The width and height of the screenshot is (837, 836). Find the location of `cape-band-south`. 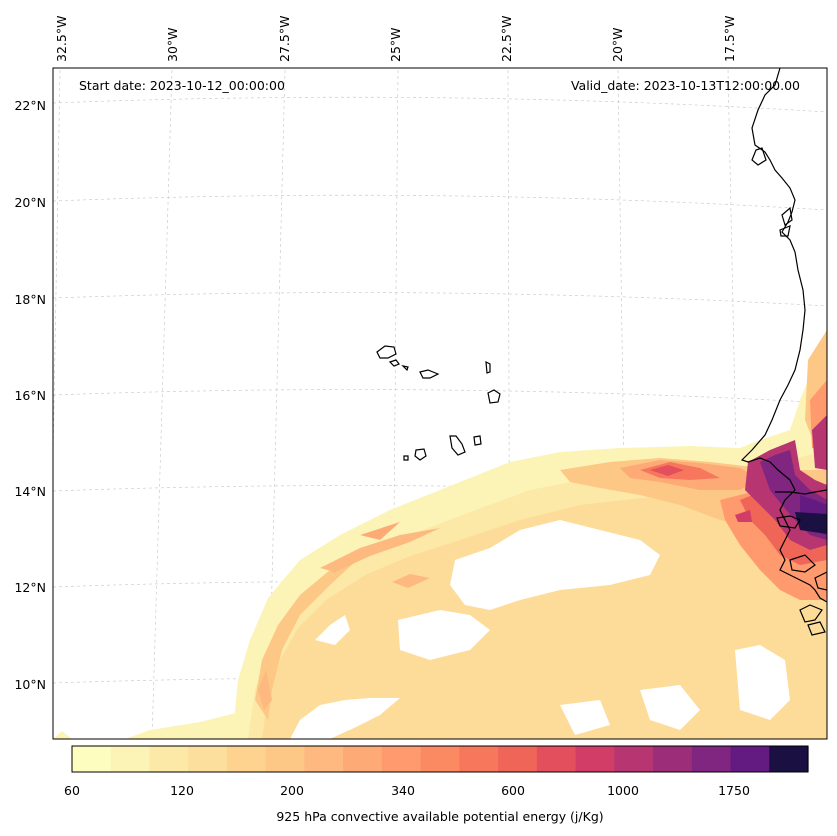

cape-band-south is located at coordinates (185, 725).